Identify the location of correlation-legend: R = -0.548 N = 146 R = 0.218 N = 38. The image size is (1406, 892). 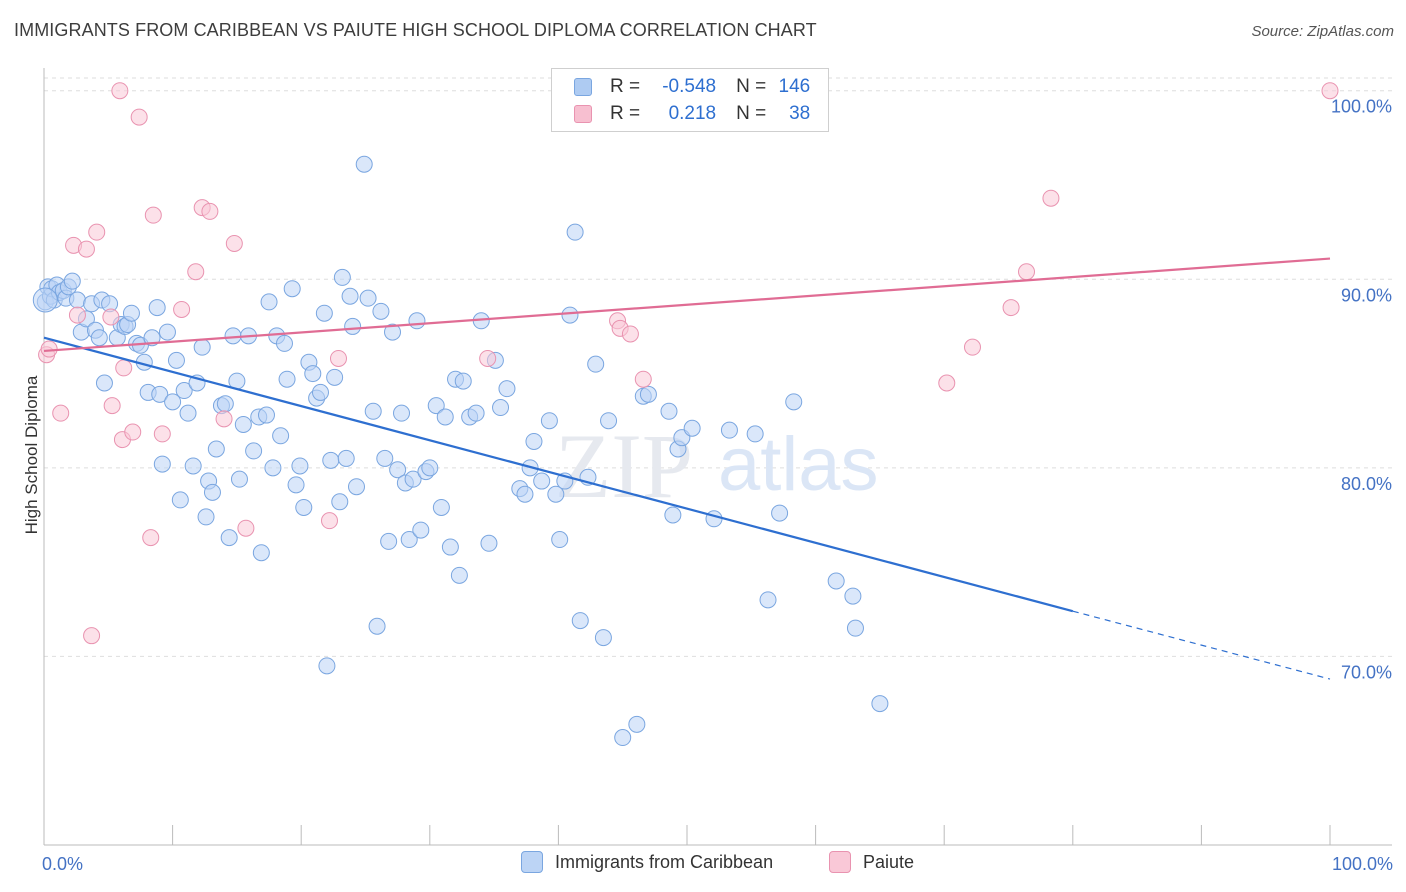
(690, 100).